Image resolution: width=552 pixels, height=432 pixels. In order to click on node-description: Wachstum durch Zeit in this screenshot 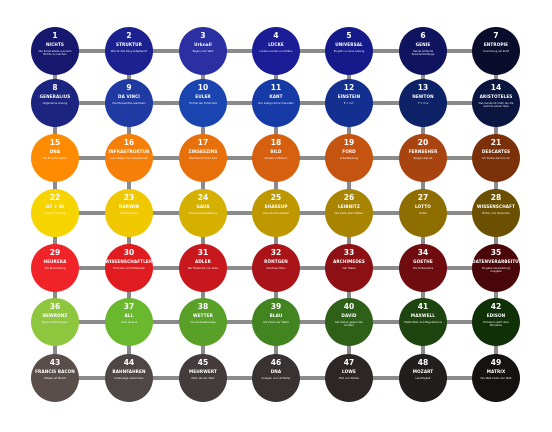, I will do `click(203, 158)`.